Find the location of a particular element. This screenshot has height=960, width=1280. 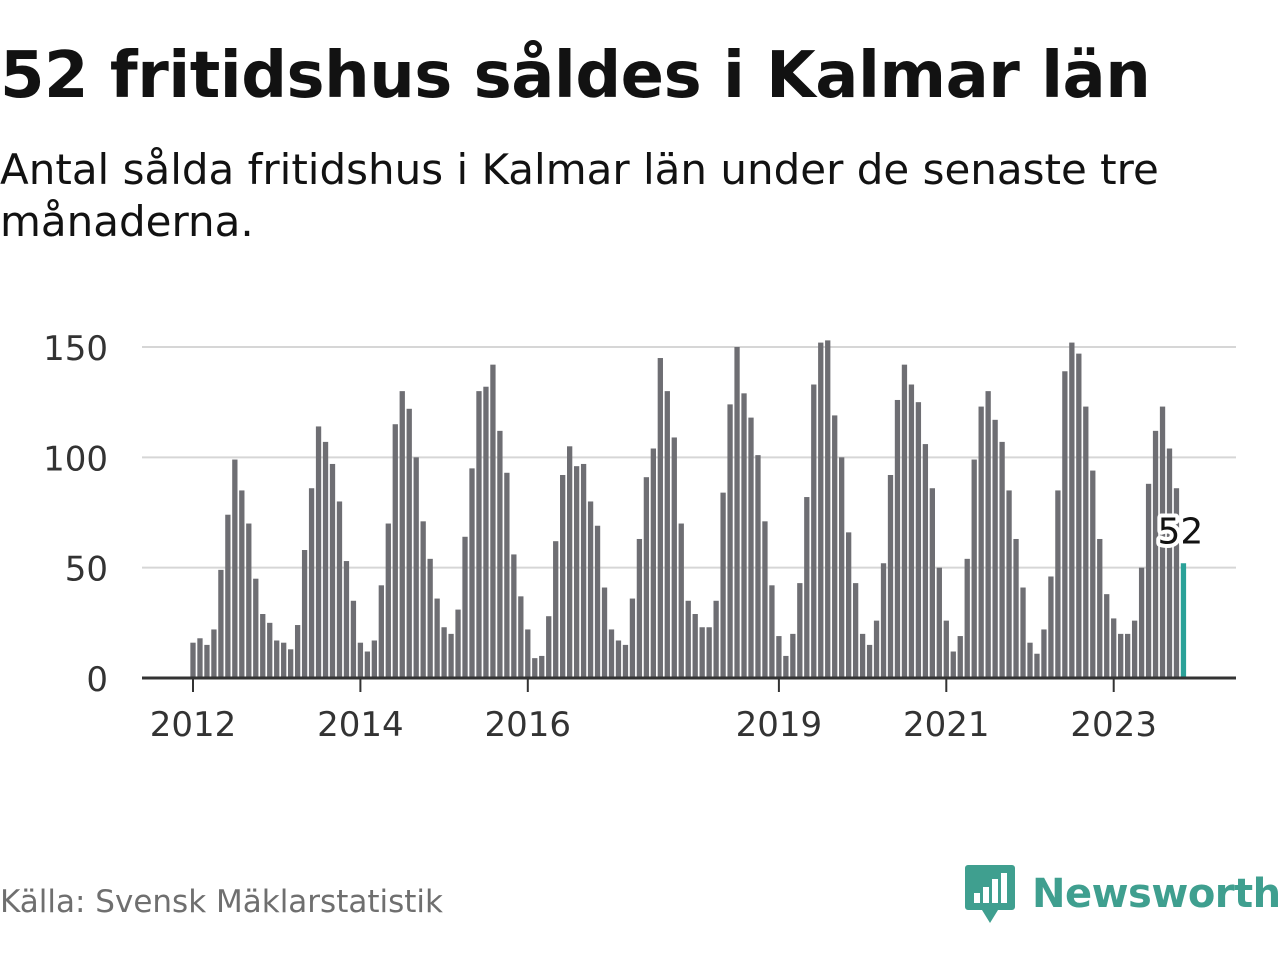

x-tick-label: 2012 is located at coordinates (193, 725).